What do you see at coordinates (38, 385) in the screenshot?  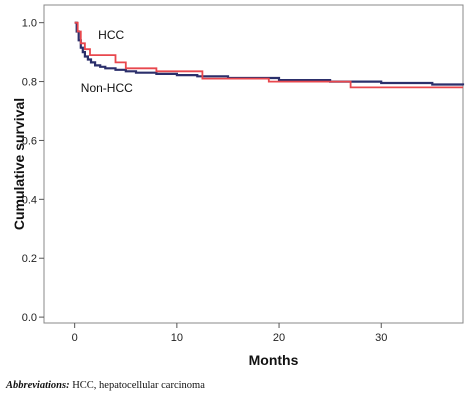 I see `caption-label: Abbreviations:` at bounding box center [38, 385].